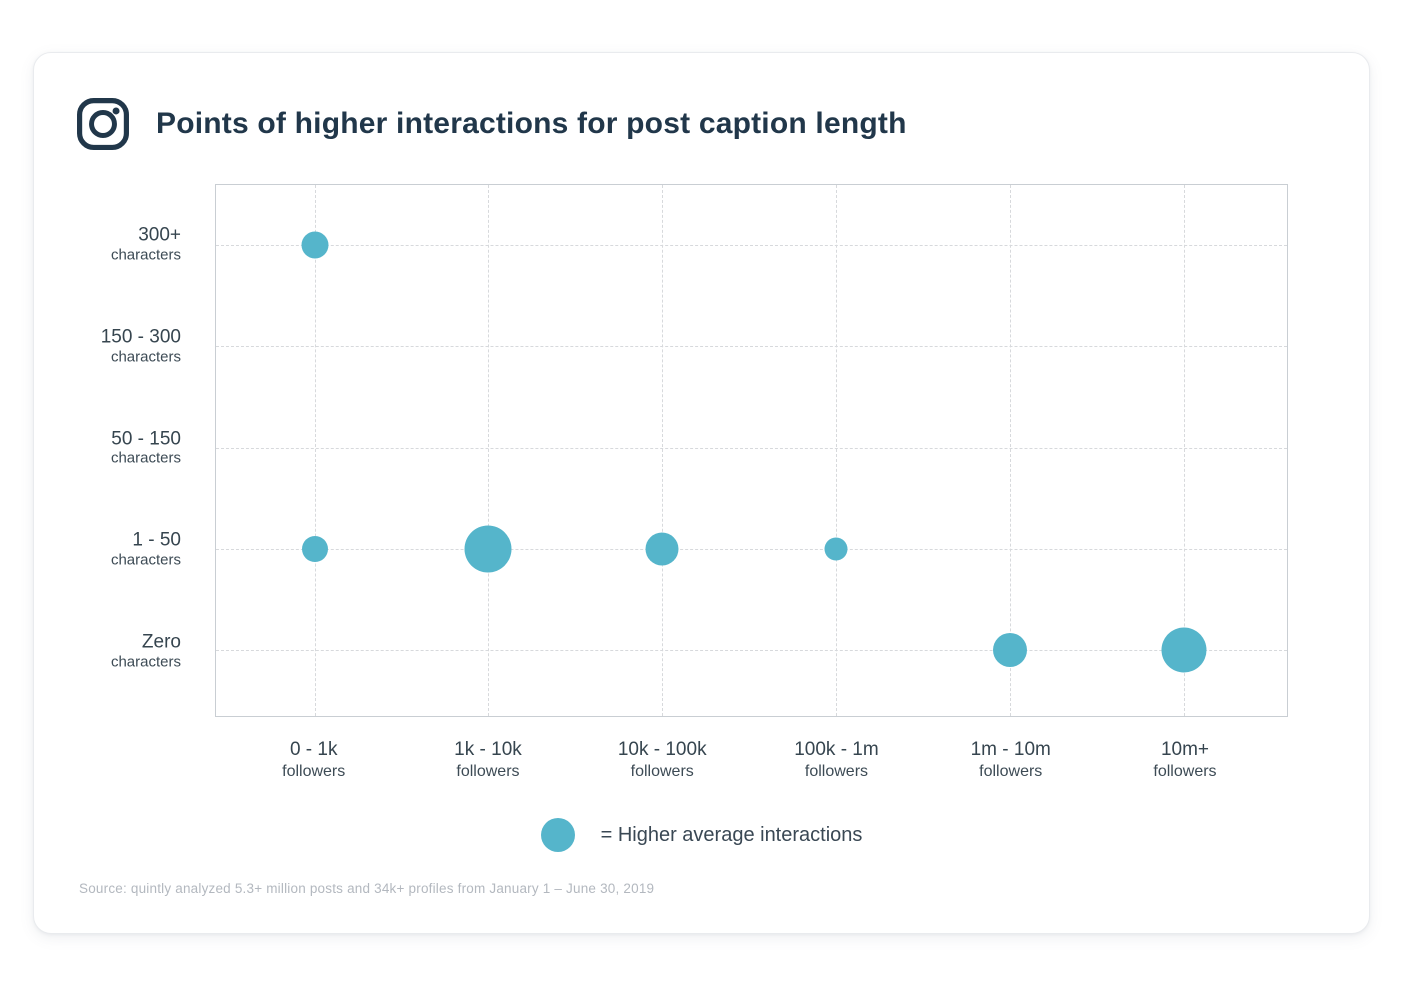 This screenshot has width=1403, height=992. What do you see at coordinates (106, 549) in the screenshot?
I see `y-axis-label: 1 - 50 characters` at bounding box center [106, 549].